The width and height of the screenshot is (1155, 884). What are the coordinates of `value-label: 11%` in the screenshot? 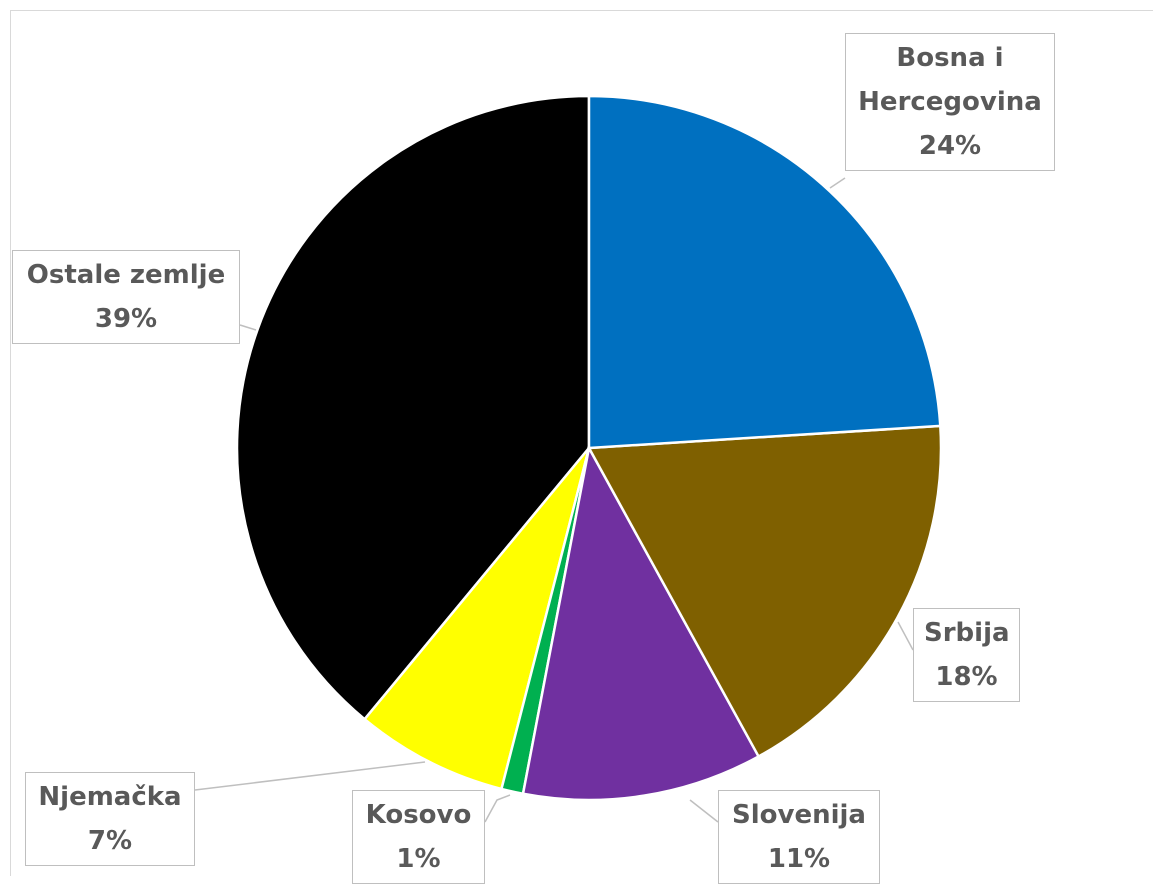 It's located at (799, 859).